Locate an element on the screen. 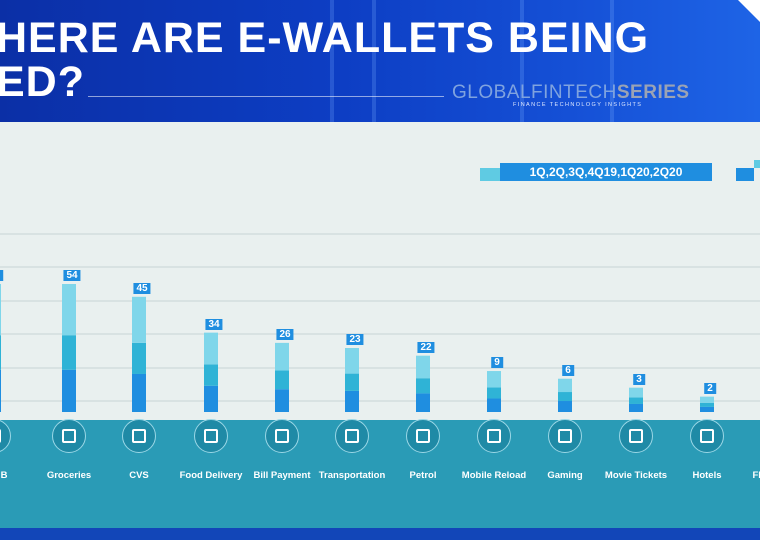 This screenshot has width=760, height=540. header-rule is located at coordinates (266, 96).